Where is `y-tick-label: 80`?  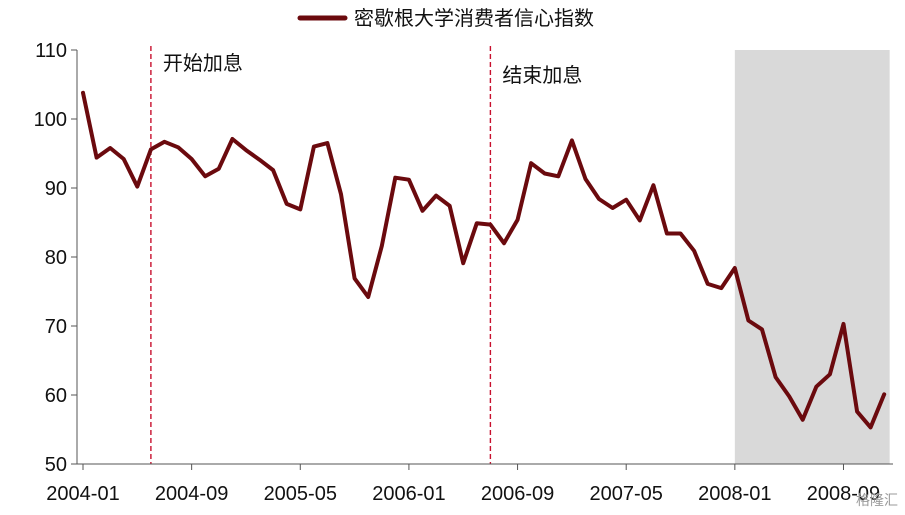
y-tick-label: 80 is located at coordinates (56, 258).